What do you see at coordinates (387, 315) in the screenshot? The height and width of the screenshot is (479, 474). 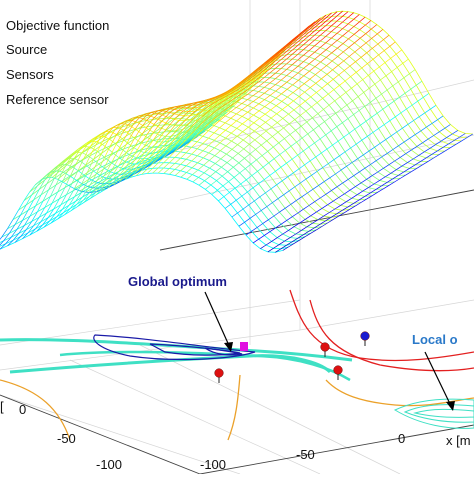 I see `grid-line` at bounding box center [387, 315].